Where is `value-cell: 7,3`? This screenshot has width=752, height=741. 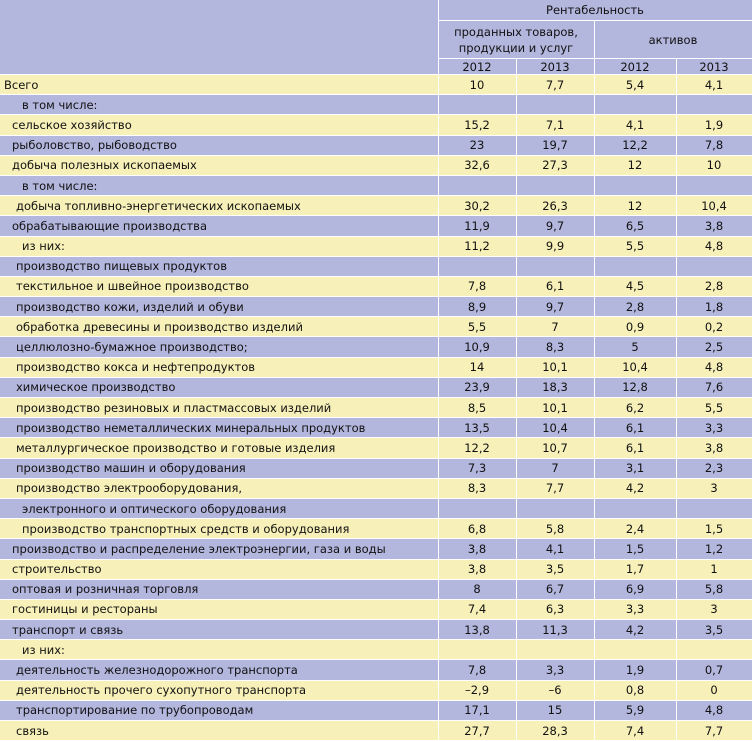
value-cell: 7,3 is located at coordinates (477, 468).